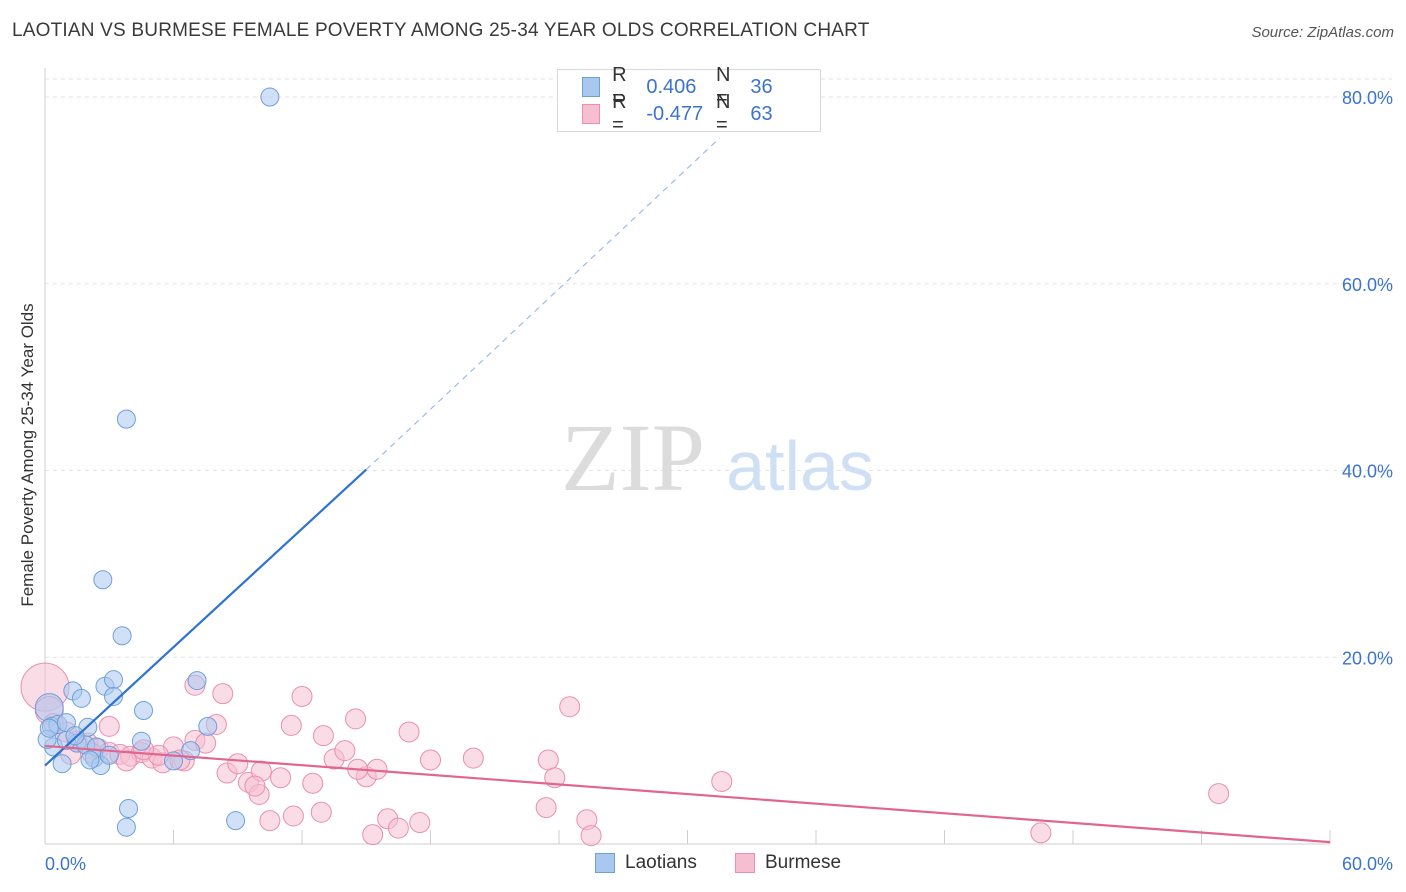  Describe the element at coordinates (701, 86) in the screenshot. I see `stats-row-laotian: R = 0.406 N = 36` at that location.